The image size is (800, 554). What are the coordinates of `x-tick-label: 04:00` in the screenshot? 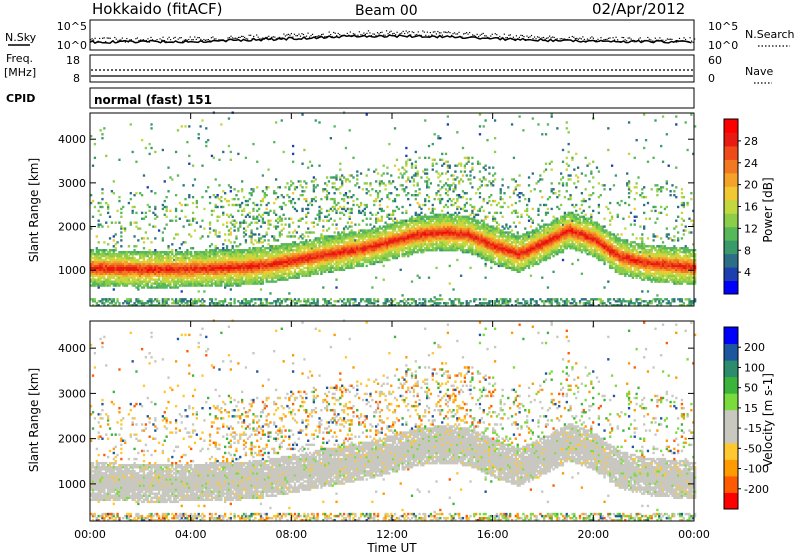 It's located at (191, 534).